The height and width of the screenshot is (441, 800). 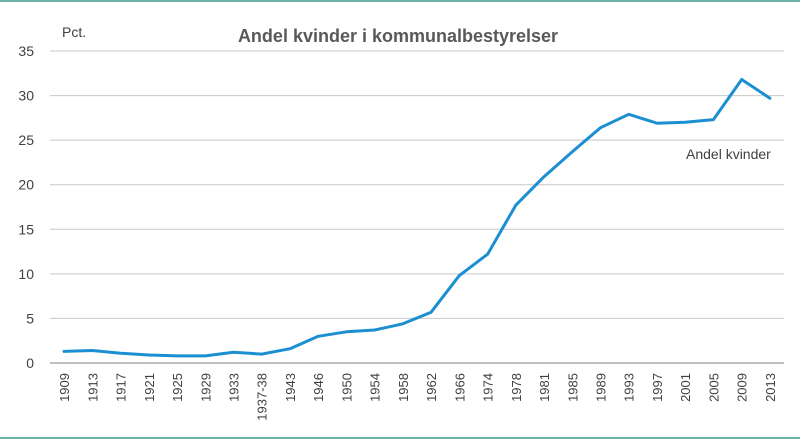 I want to click on x-tick-label: 1974, so click(x=488, y=387).